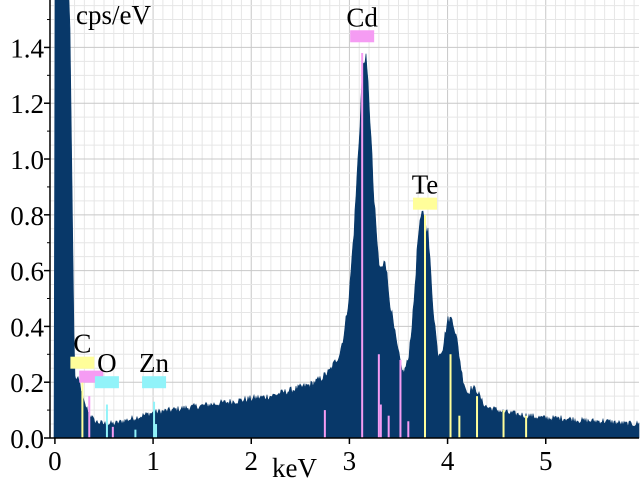  I want to click on element-label-c: C, so click(82, 344).